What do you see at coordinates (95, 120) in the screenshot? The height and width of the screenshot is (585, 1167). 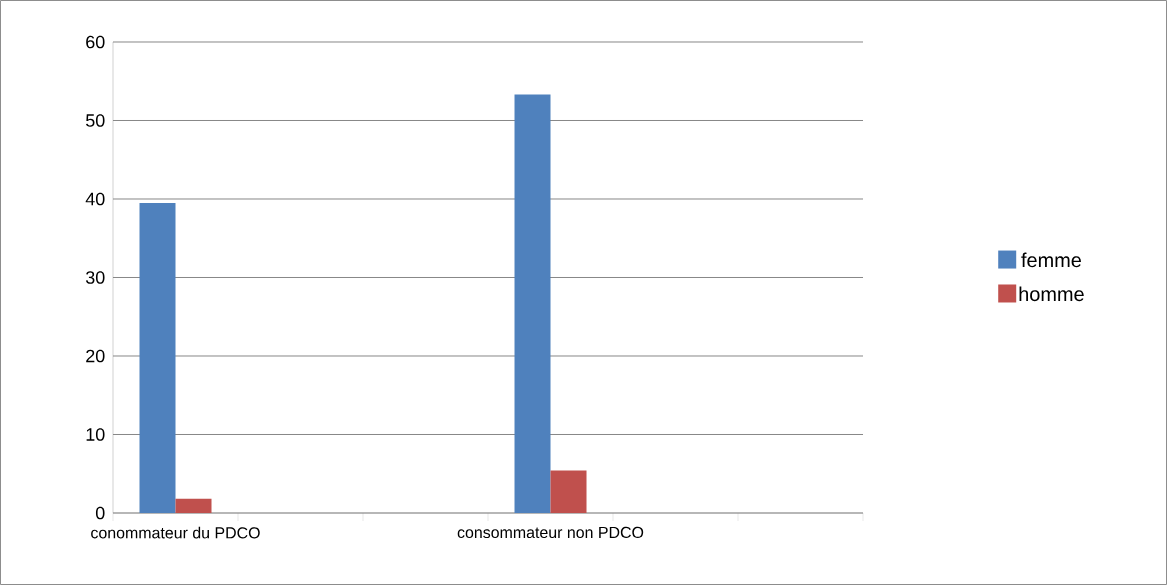 I see `y-tick-label: 50` at bounding box center [95, 120].